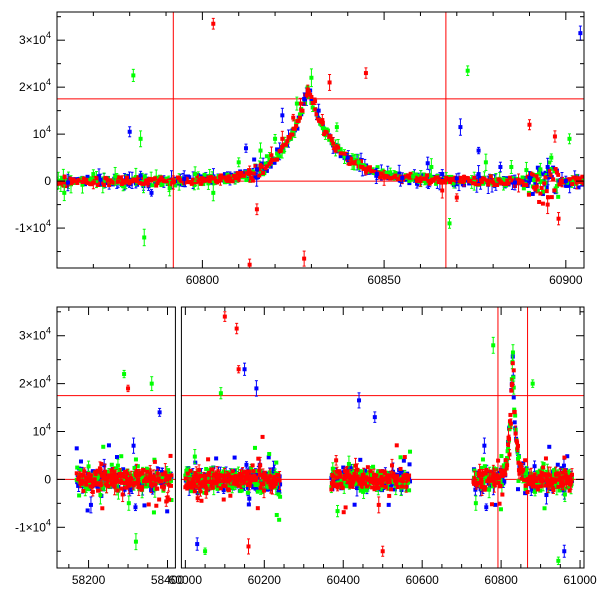 Image resolution: width=600 pixels, height=600 pixels. What do you see at coordinates (47, 181) in the screenshot?
I see `y-tick-label: 0` at bounding box center [47, 181].